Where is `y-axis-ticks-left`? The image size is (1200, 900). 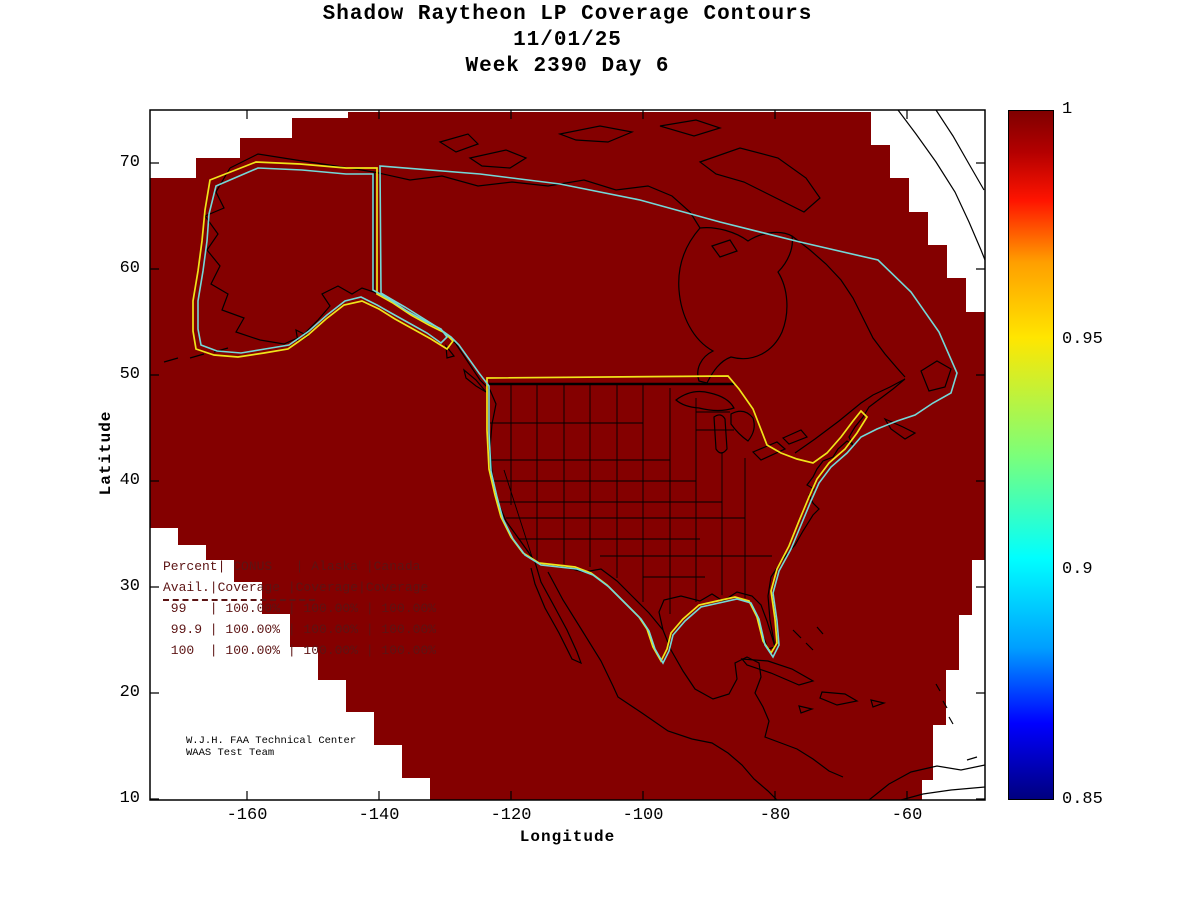 y-axis-ticks-left is located at coordinates (154, 481).